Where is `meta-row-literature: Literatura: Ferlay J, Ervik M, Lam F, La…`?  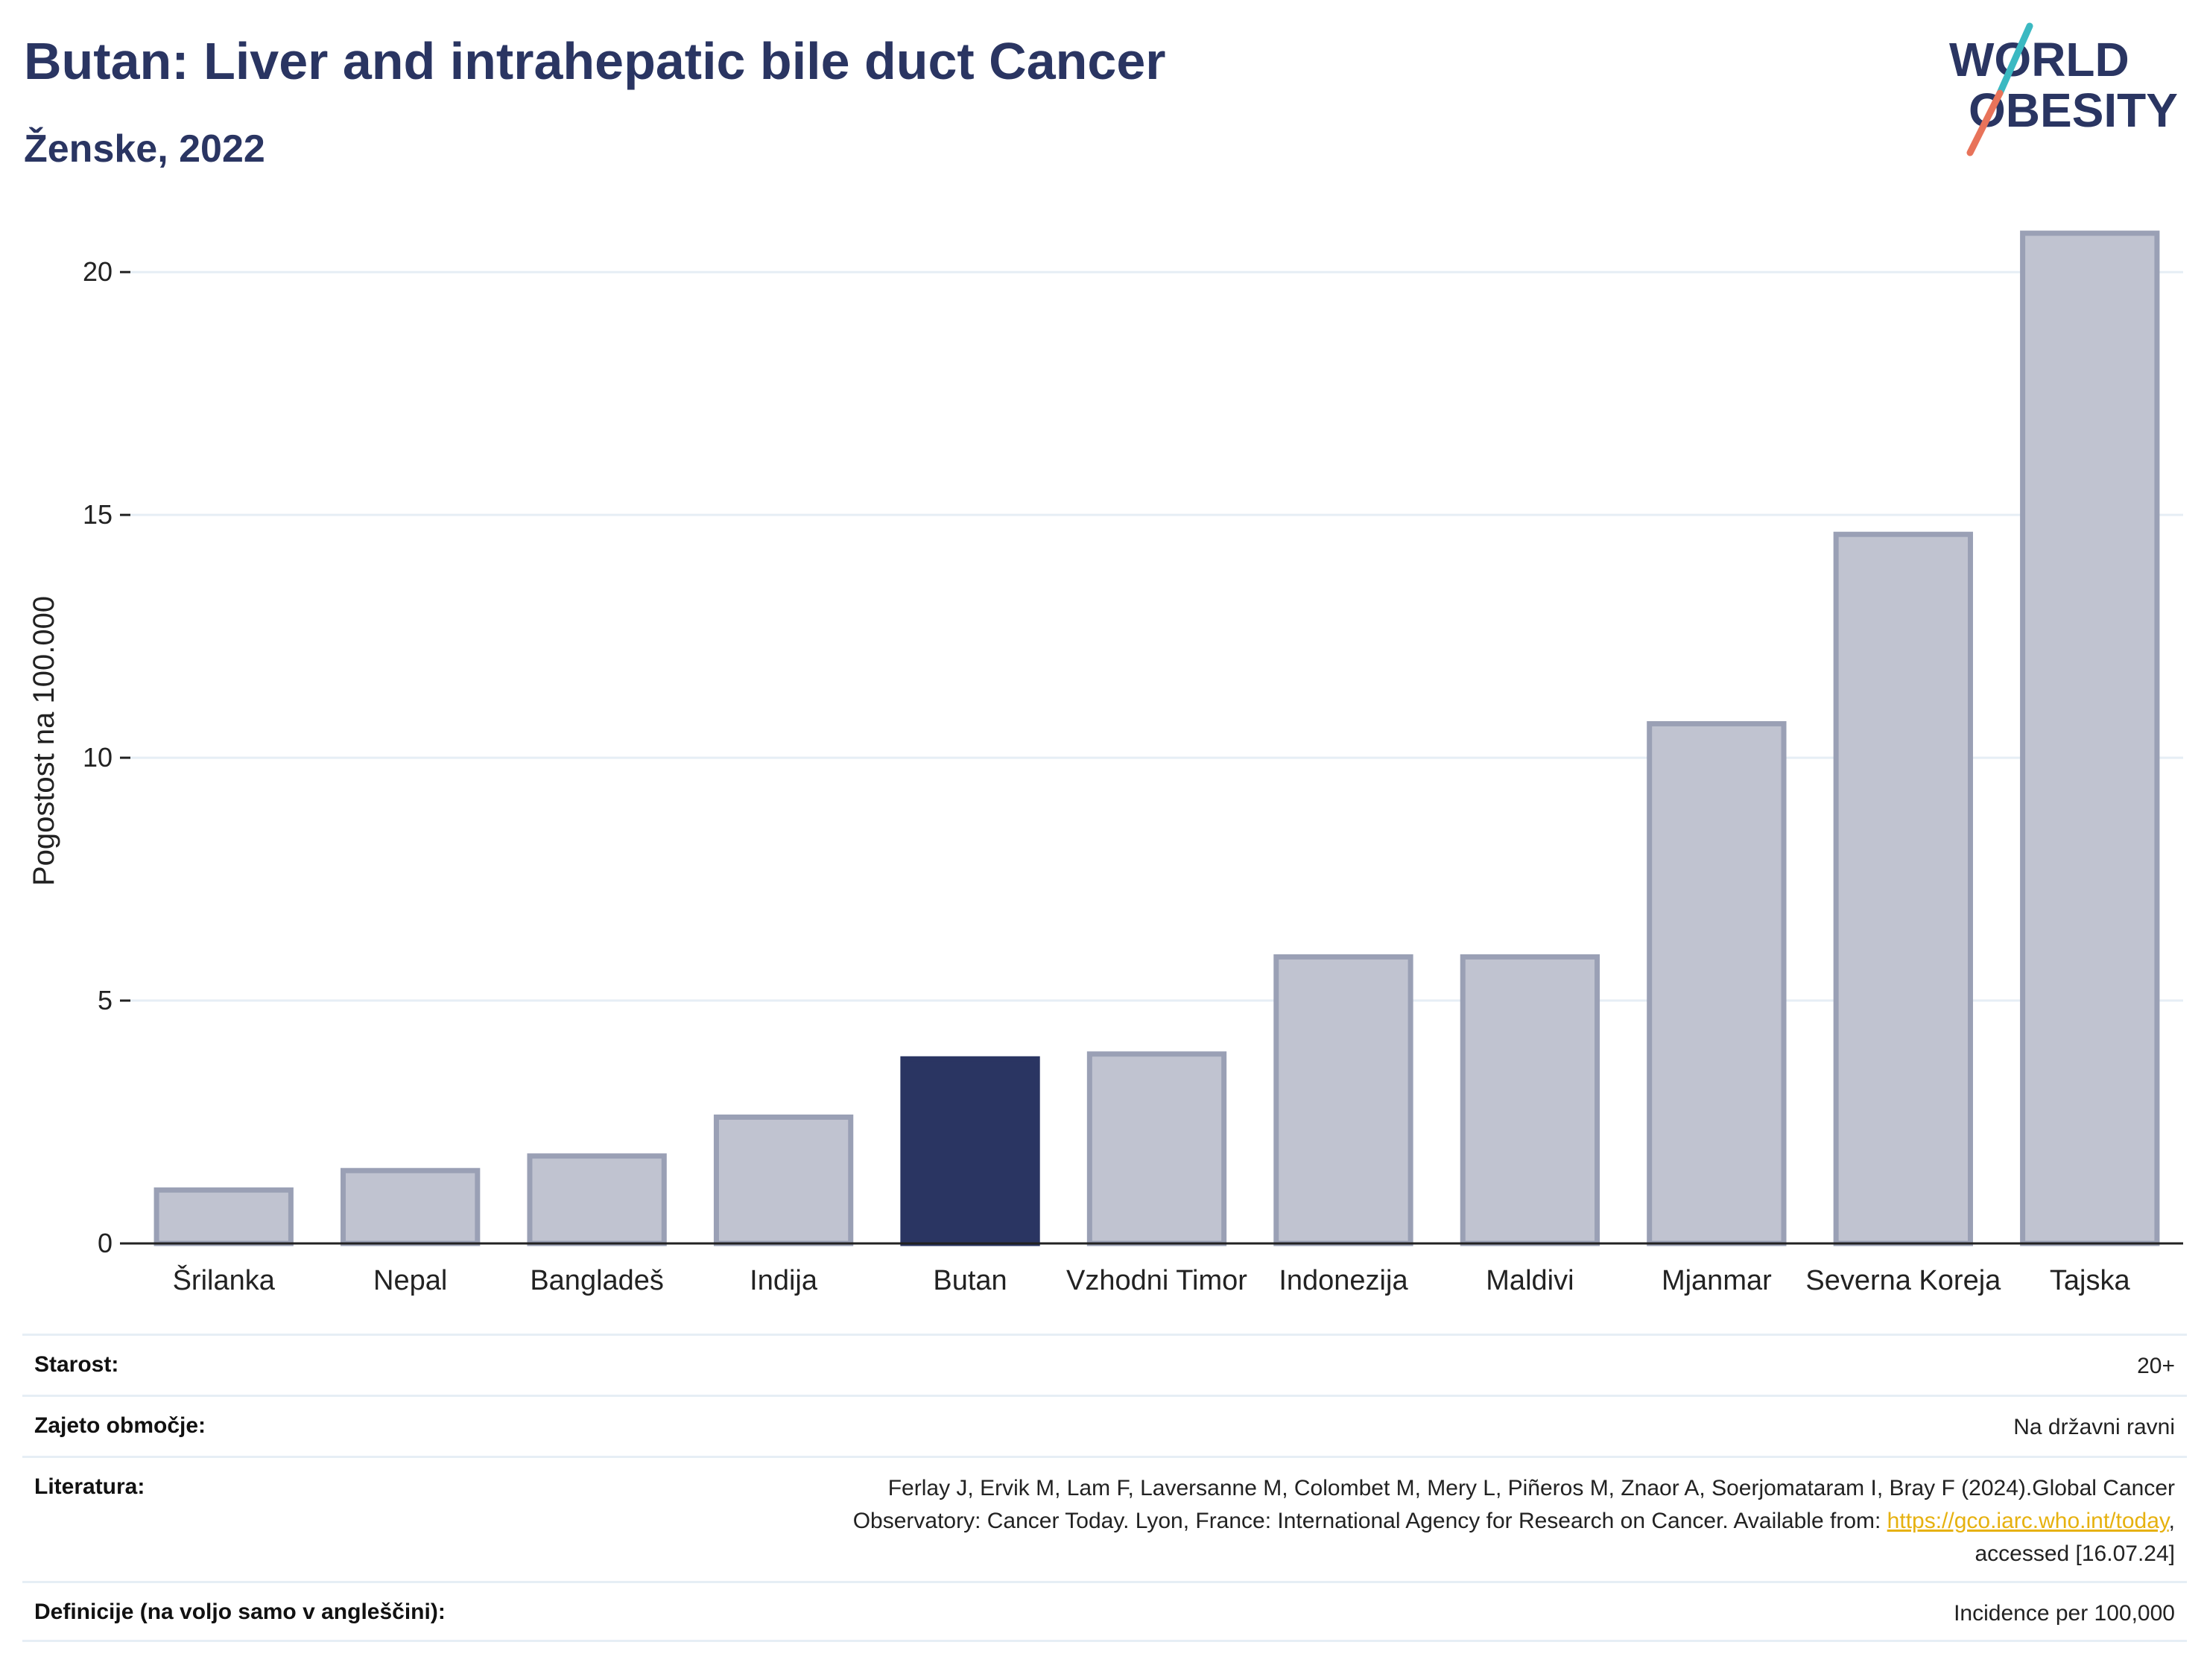
meta-row-literature: Literatura: Ferlay J, Ervik M, Lam F, La… is located at coordinates (1104, 1518).